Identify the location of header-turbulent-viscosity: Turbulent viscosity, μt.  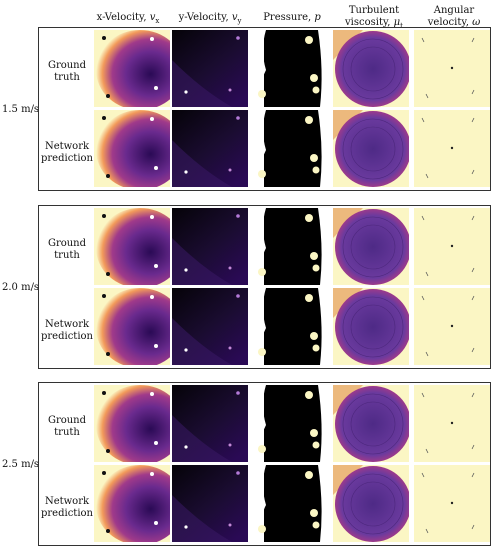
(374, 17).